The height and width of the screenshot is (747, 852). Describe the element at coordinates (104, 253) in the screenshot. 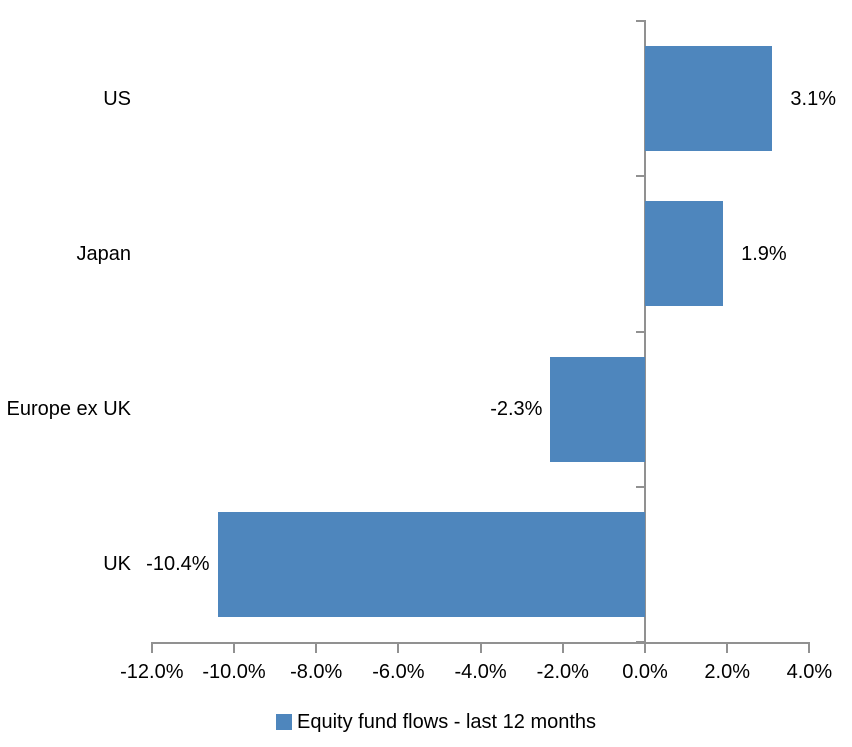

I see `category-label: Japan` at that location.